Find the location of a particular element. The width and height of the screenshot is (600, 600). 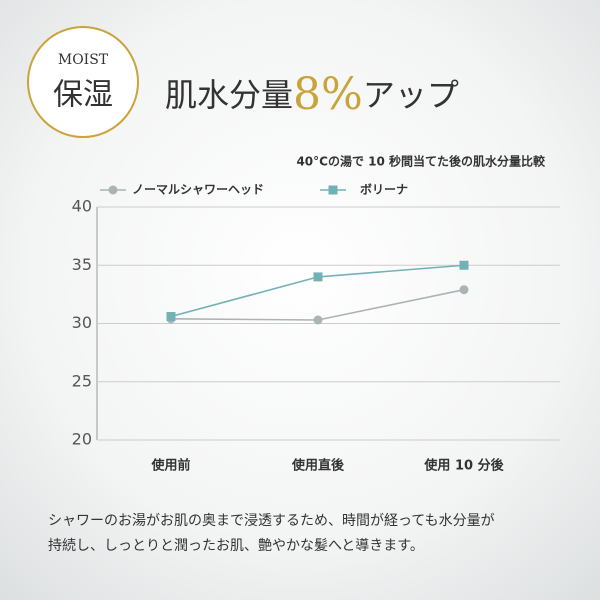

headline-before: 肌水分量 is located at coordinates (229, 95).